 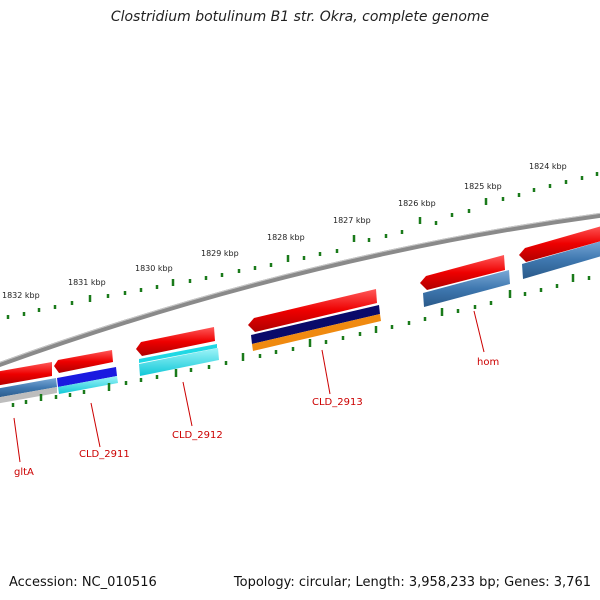 What do you see at coordinates (220, 253) in the screenshot?
I see `kbp-label-1829: 1829 kbp` at bounding box center [220, 253].